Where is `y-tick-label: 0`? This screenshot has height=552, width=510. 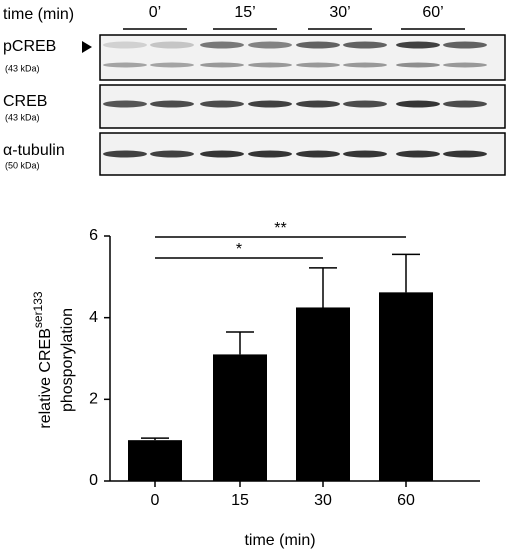
y-tick-label: 0 is located at coordinates (93, 480).